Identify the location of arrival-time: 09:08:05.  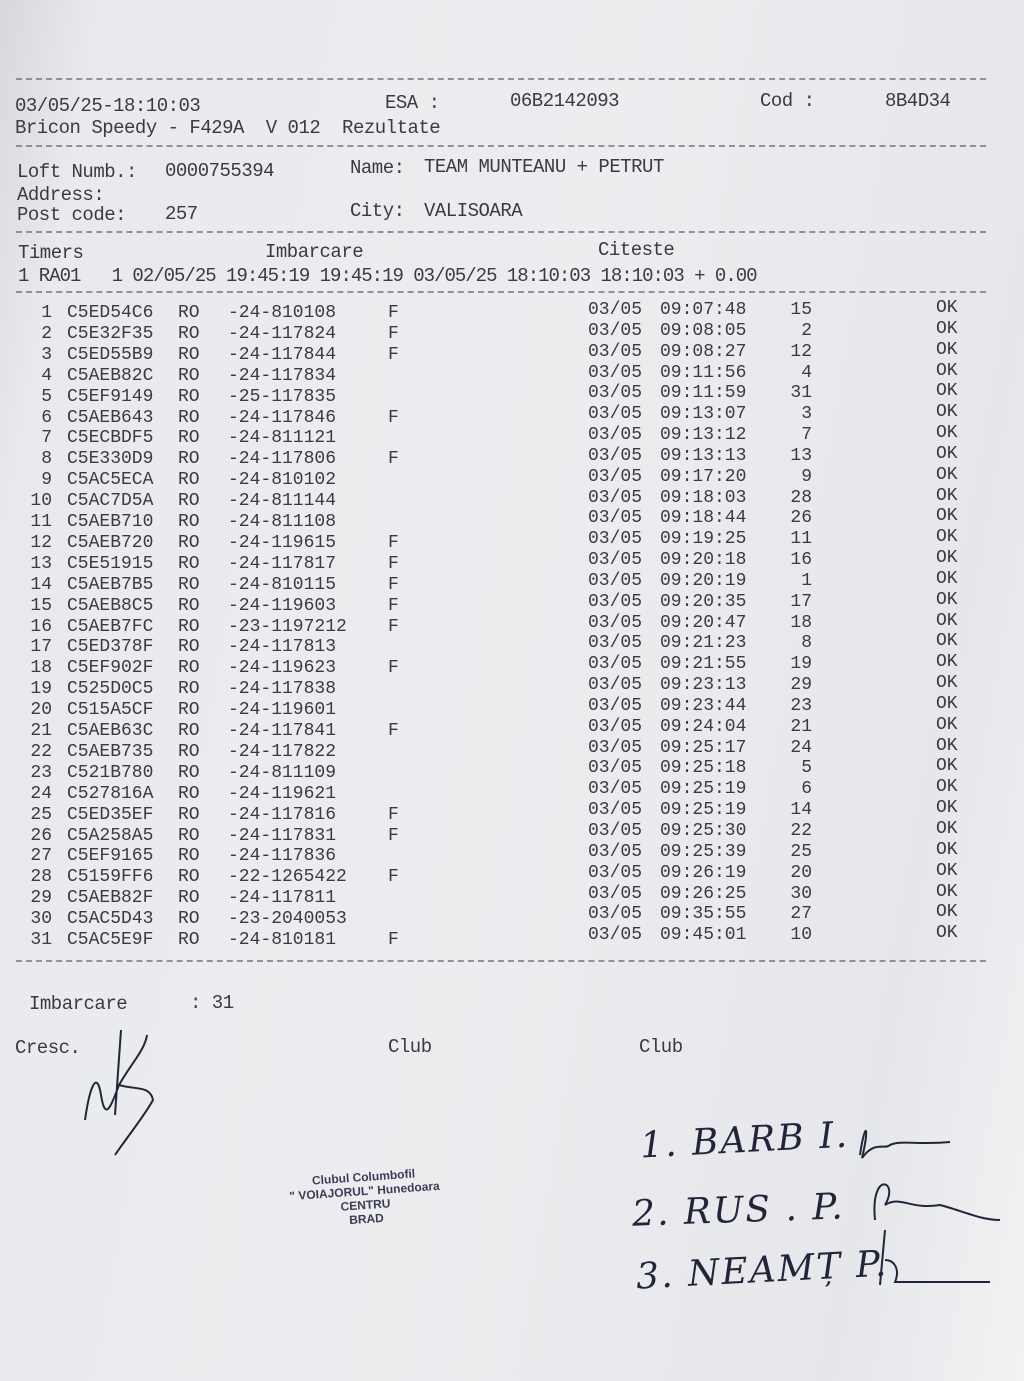
(703, 330).